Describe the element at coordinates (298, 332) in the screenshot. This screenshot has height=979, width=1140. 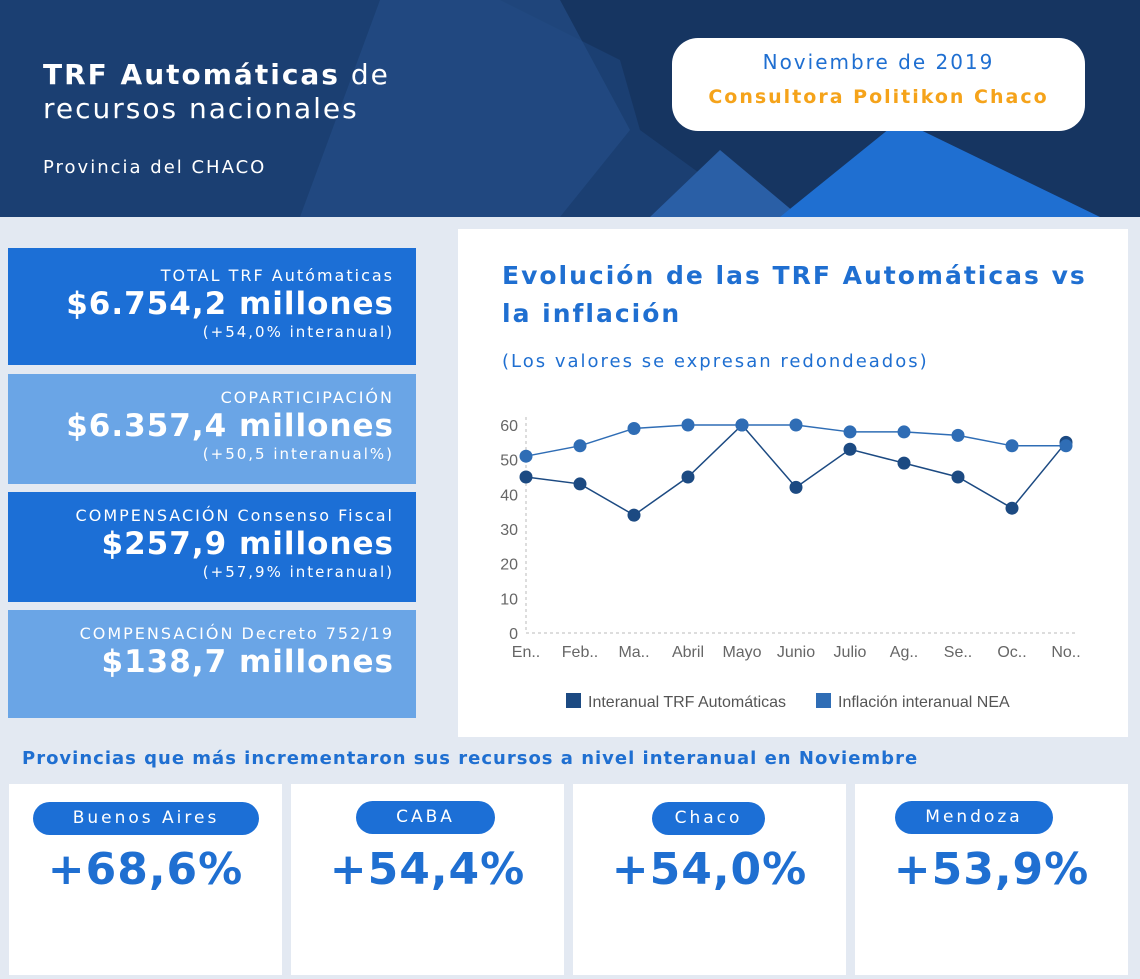
I see `card-percent: (+54,0% interanual)` at that location.